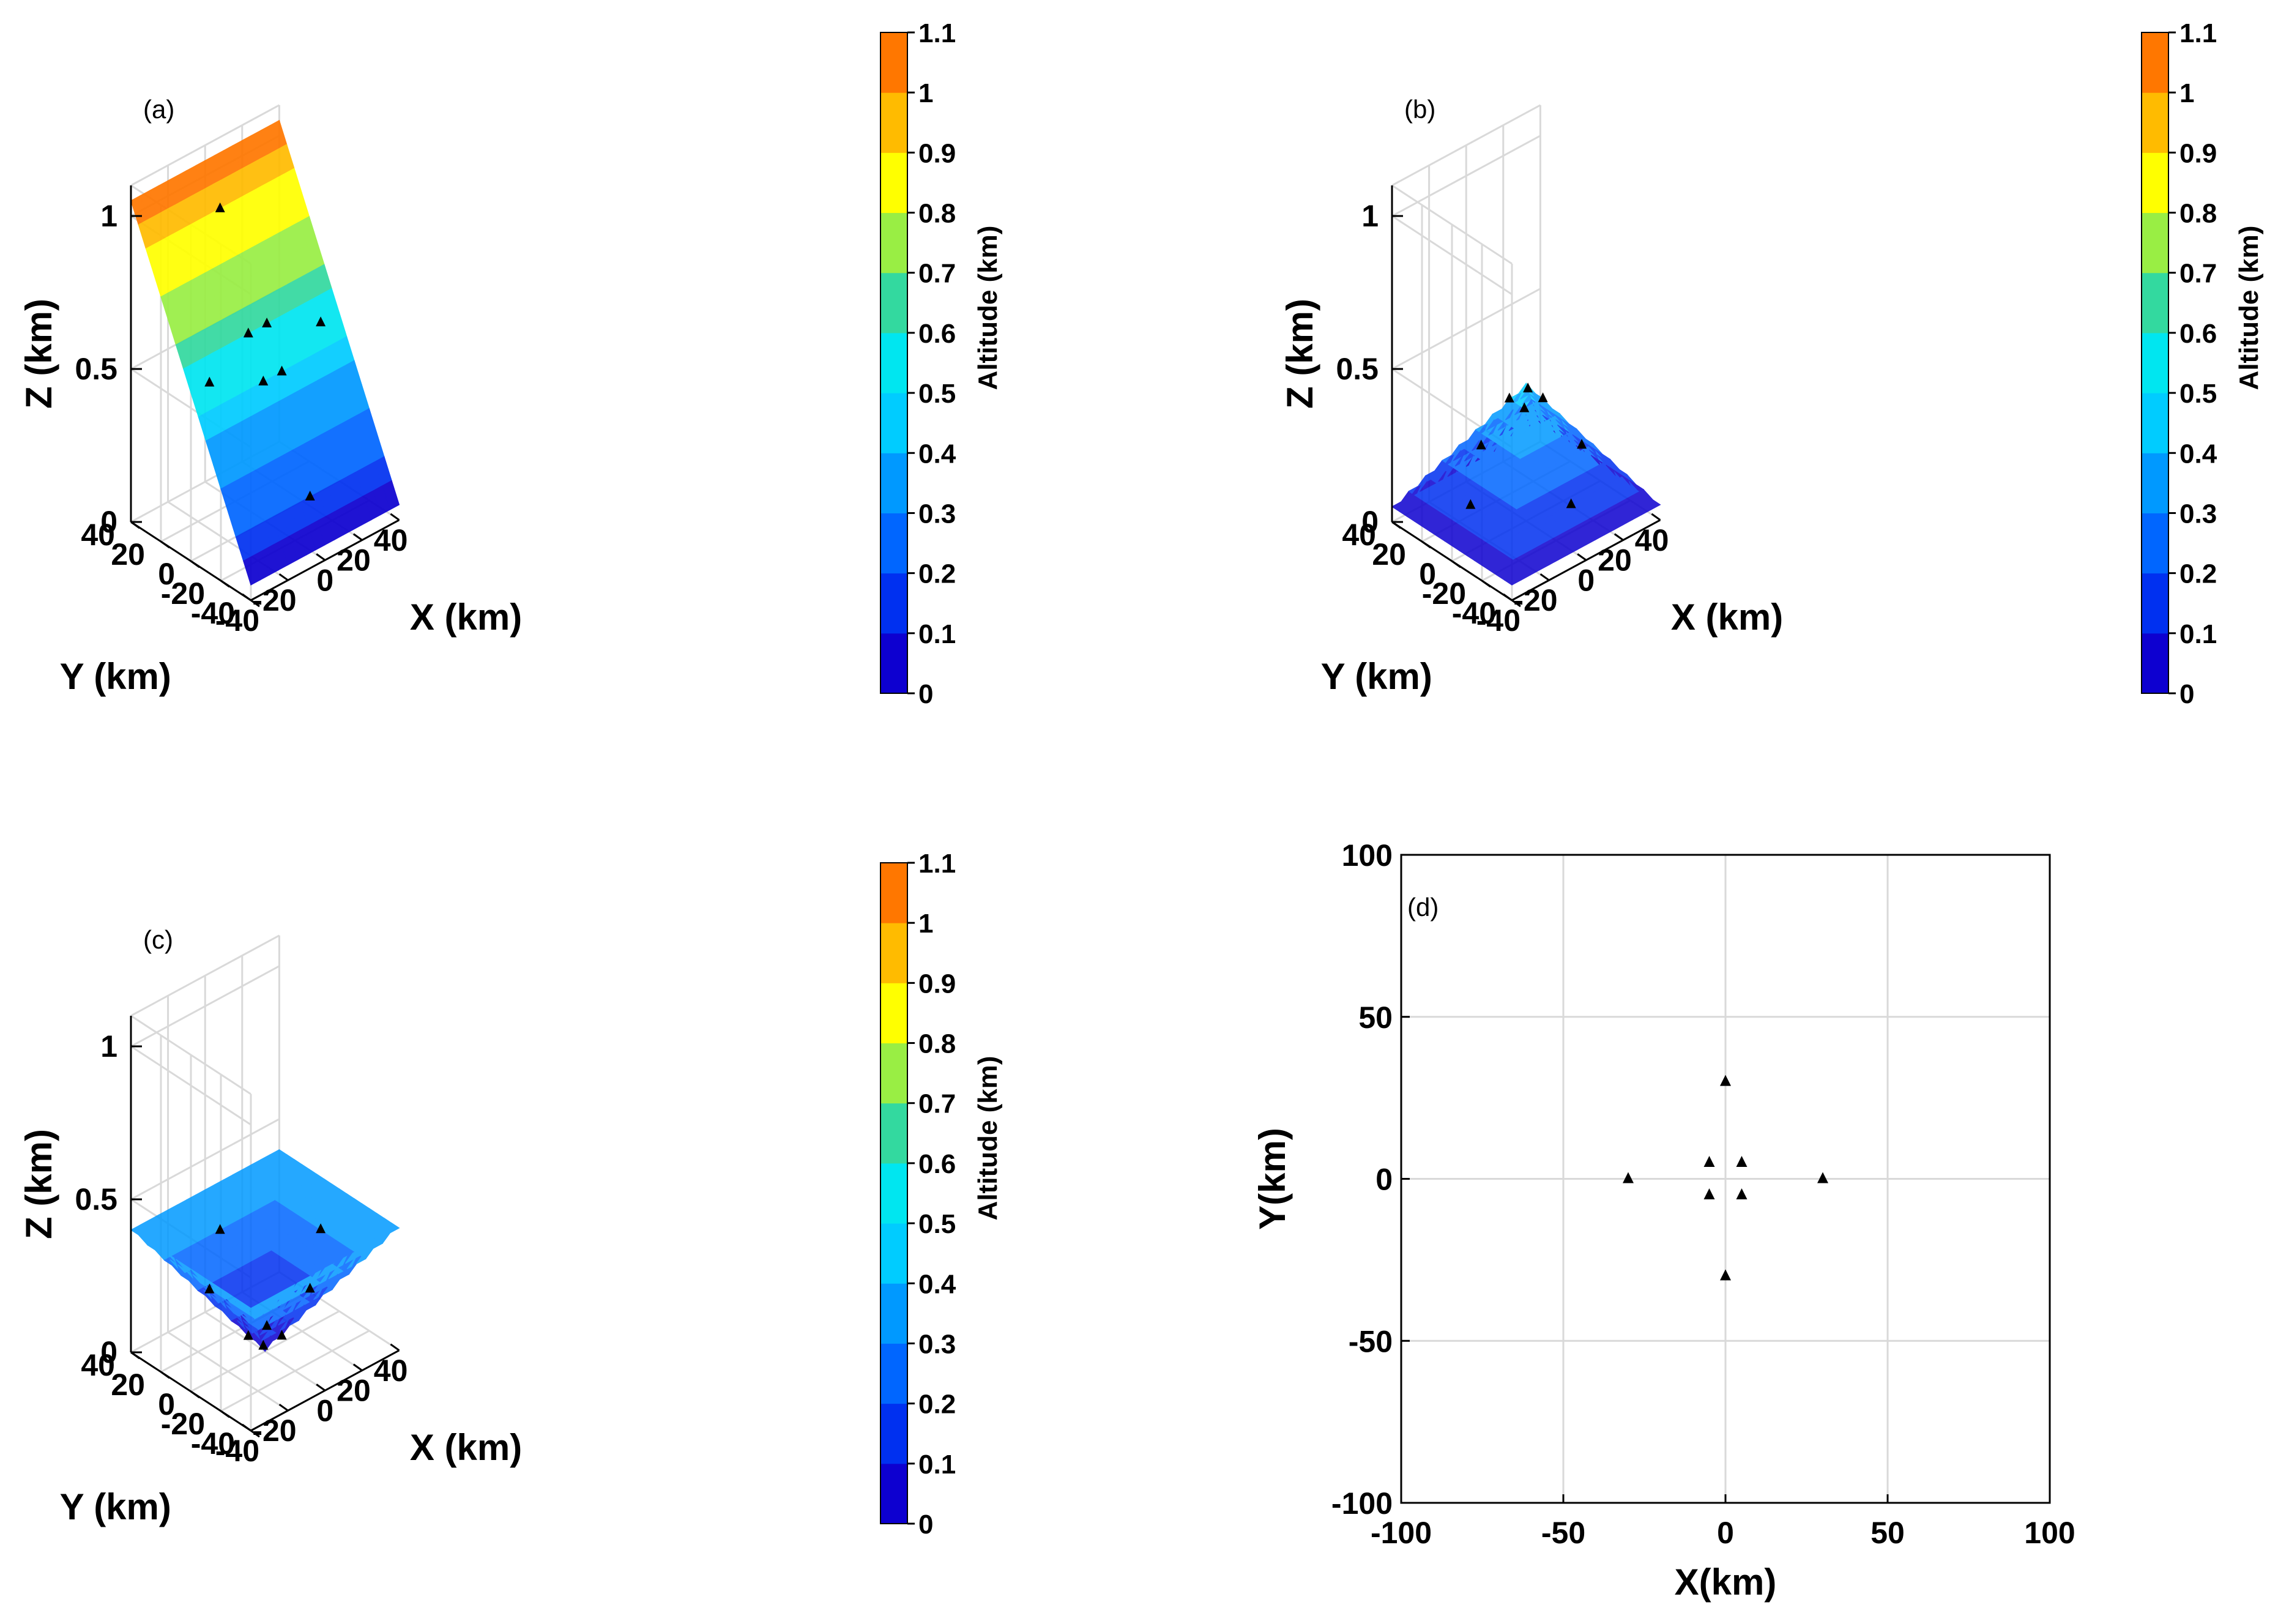 This screenshot has height=1624, width=2278. Describe the element at coordinates (937, 1284) in the screenshot. I see `colorbar-tick-label: 0.4` at that location.